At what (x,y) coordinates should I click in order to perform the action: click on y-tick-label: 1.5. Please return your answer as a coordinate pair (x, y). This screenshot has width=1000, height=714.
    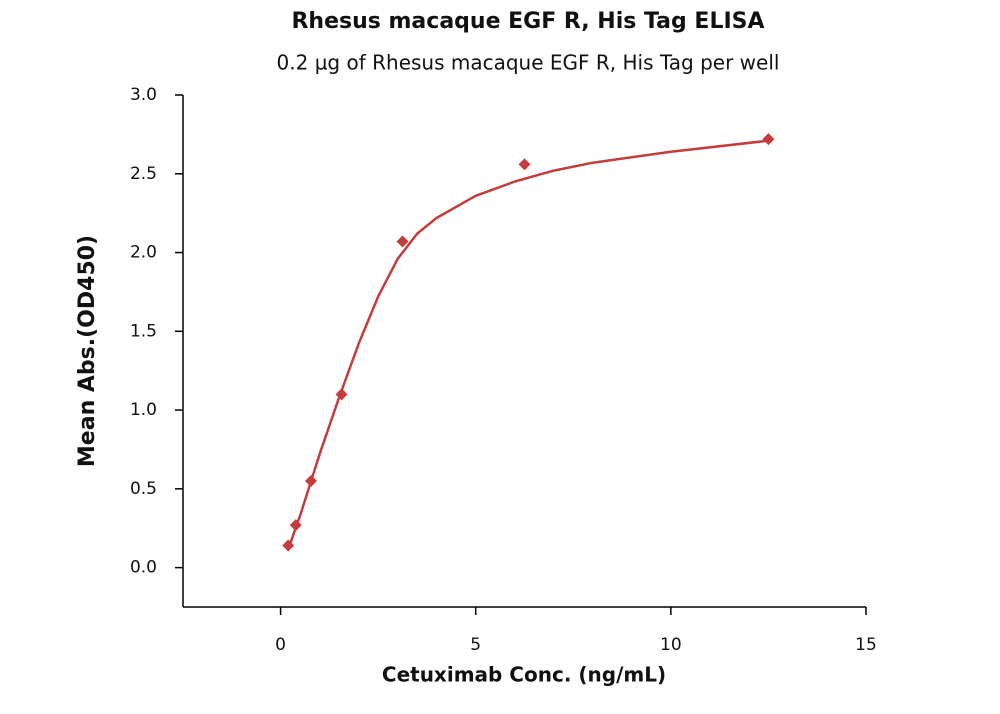
    Looking at the image, I should click on (143, 331).